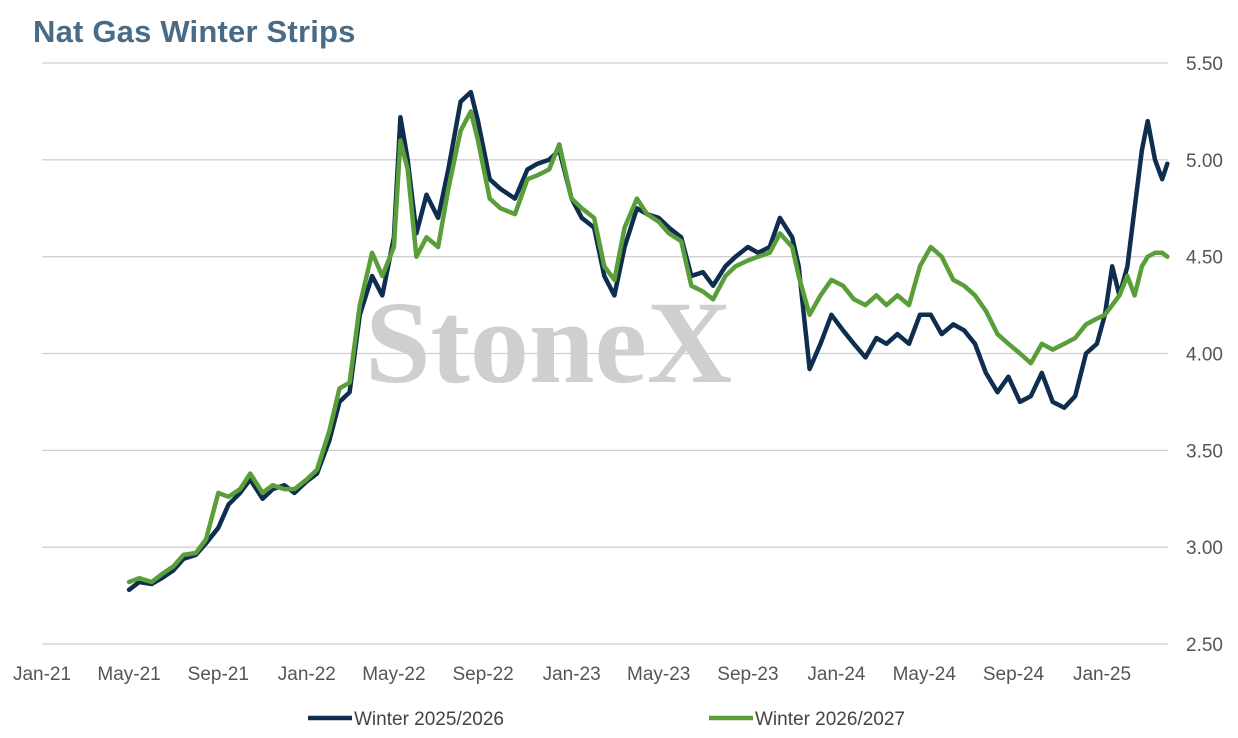 The image size is (1238, 738). I want to click on y-tick-label: 5.50, so click(1204, 64).